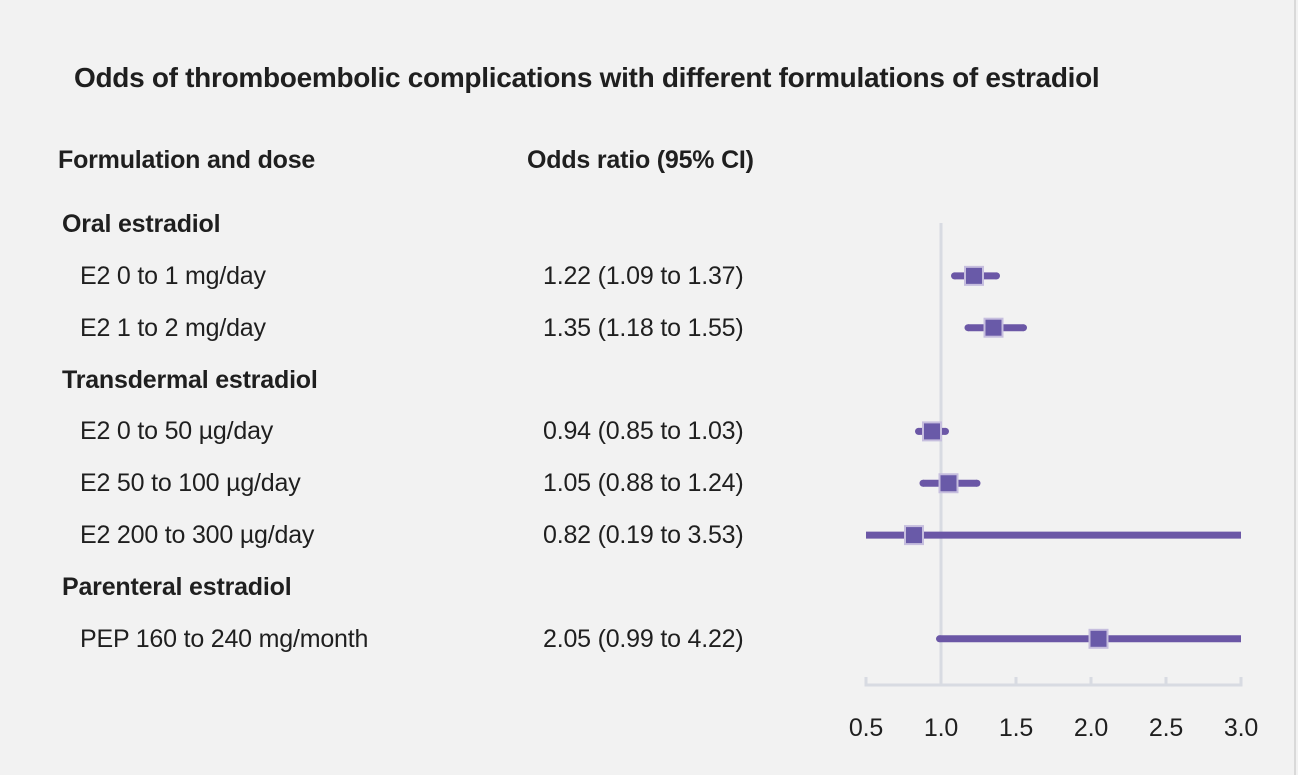 This screenshot has height=775, width=1298. Describe the element at coordinates (430, 483) in the screenshot. I see `item-row: E2 50 to 100 µg/day 1.05 (0.88 to 1.24)` at that location.